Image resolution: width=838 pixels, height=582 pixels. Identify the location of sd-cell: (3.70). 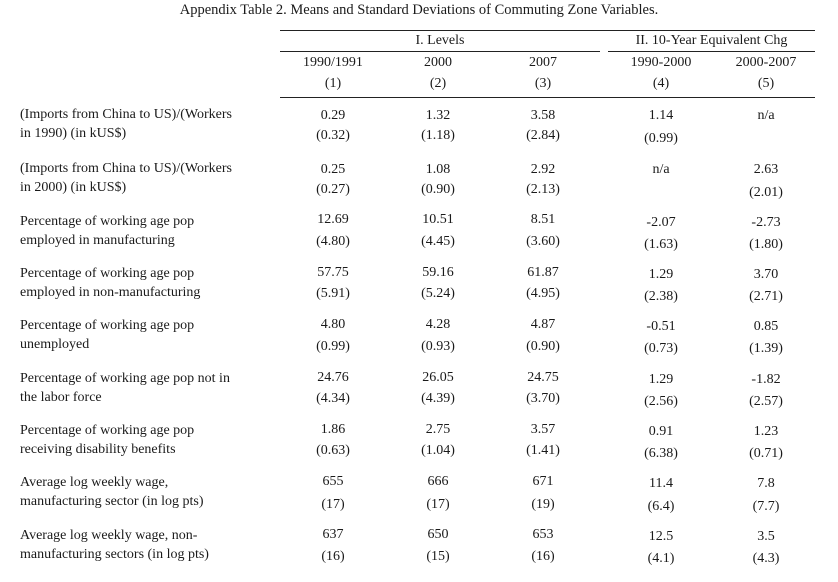
(543, 398).